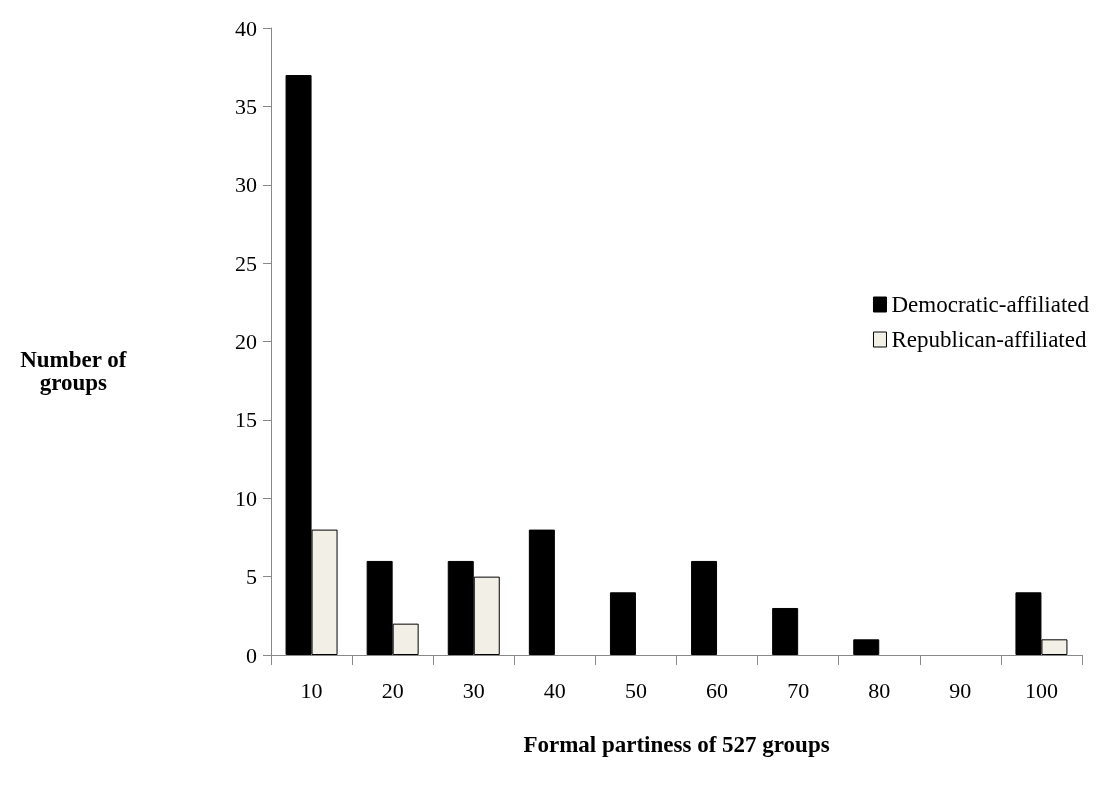 The width and height of the screenshot is (1112, 787). I want to click on legend-label: Democratic-affiliated, so click(990, 304).